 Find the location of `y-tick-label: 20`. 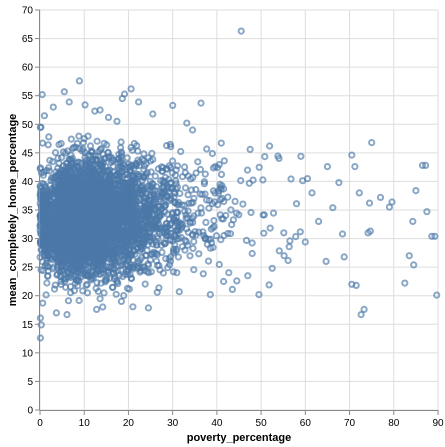

y-tick-label: 20 is located at coordinates (28, 296).